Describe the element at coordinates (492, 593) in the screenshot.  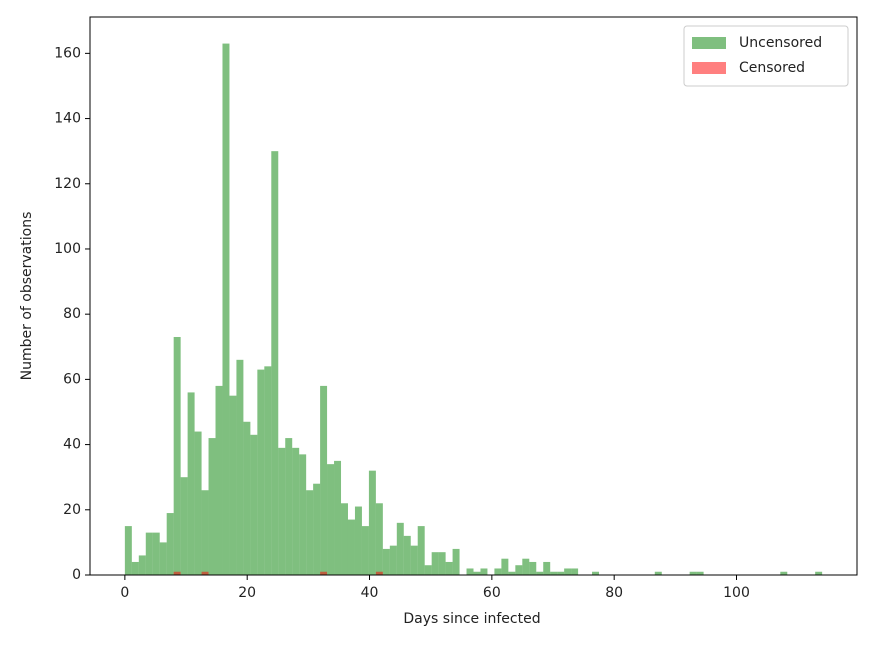
I see `x-tick-label: 60` at that location.